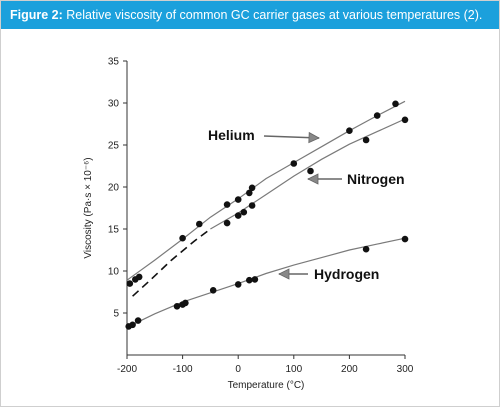  I want to click on figure-label: Figure 2:, so click(36, 15).